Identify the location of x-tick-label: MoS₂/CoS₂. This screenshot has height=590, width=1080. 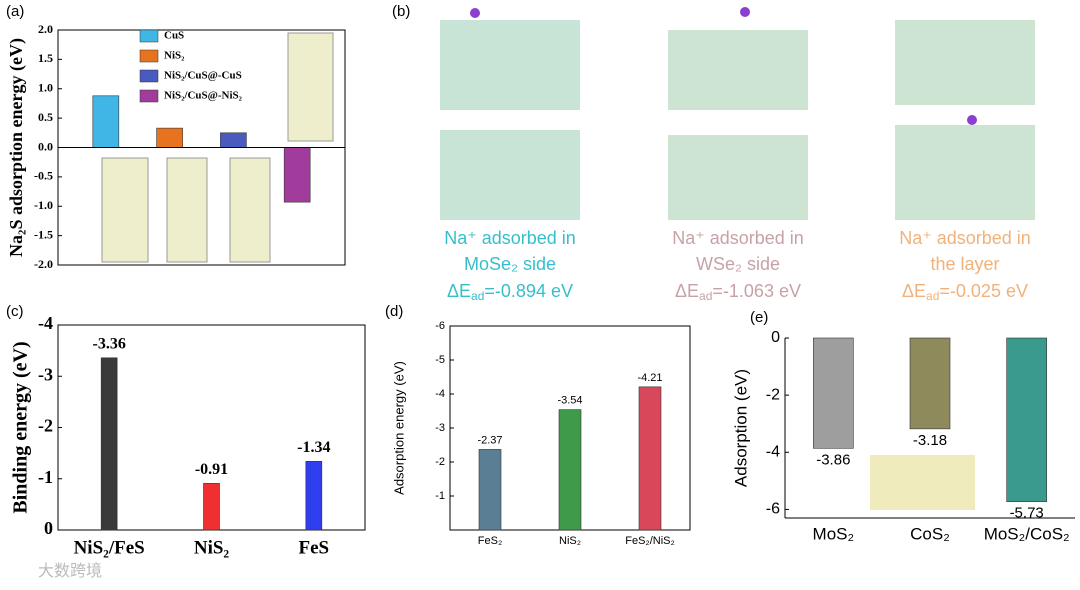
(1027, 533).